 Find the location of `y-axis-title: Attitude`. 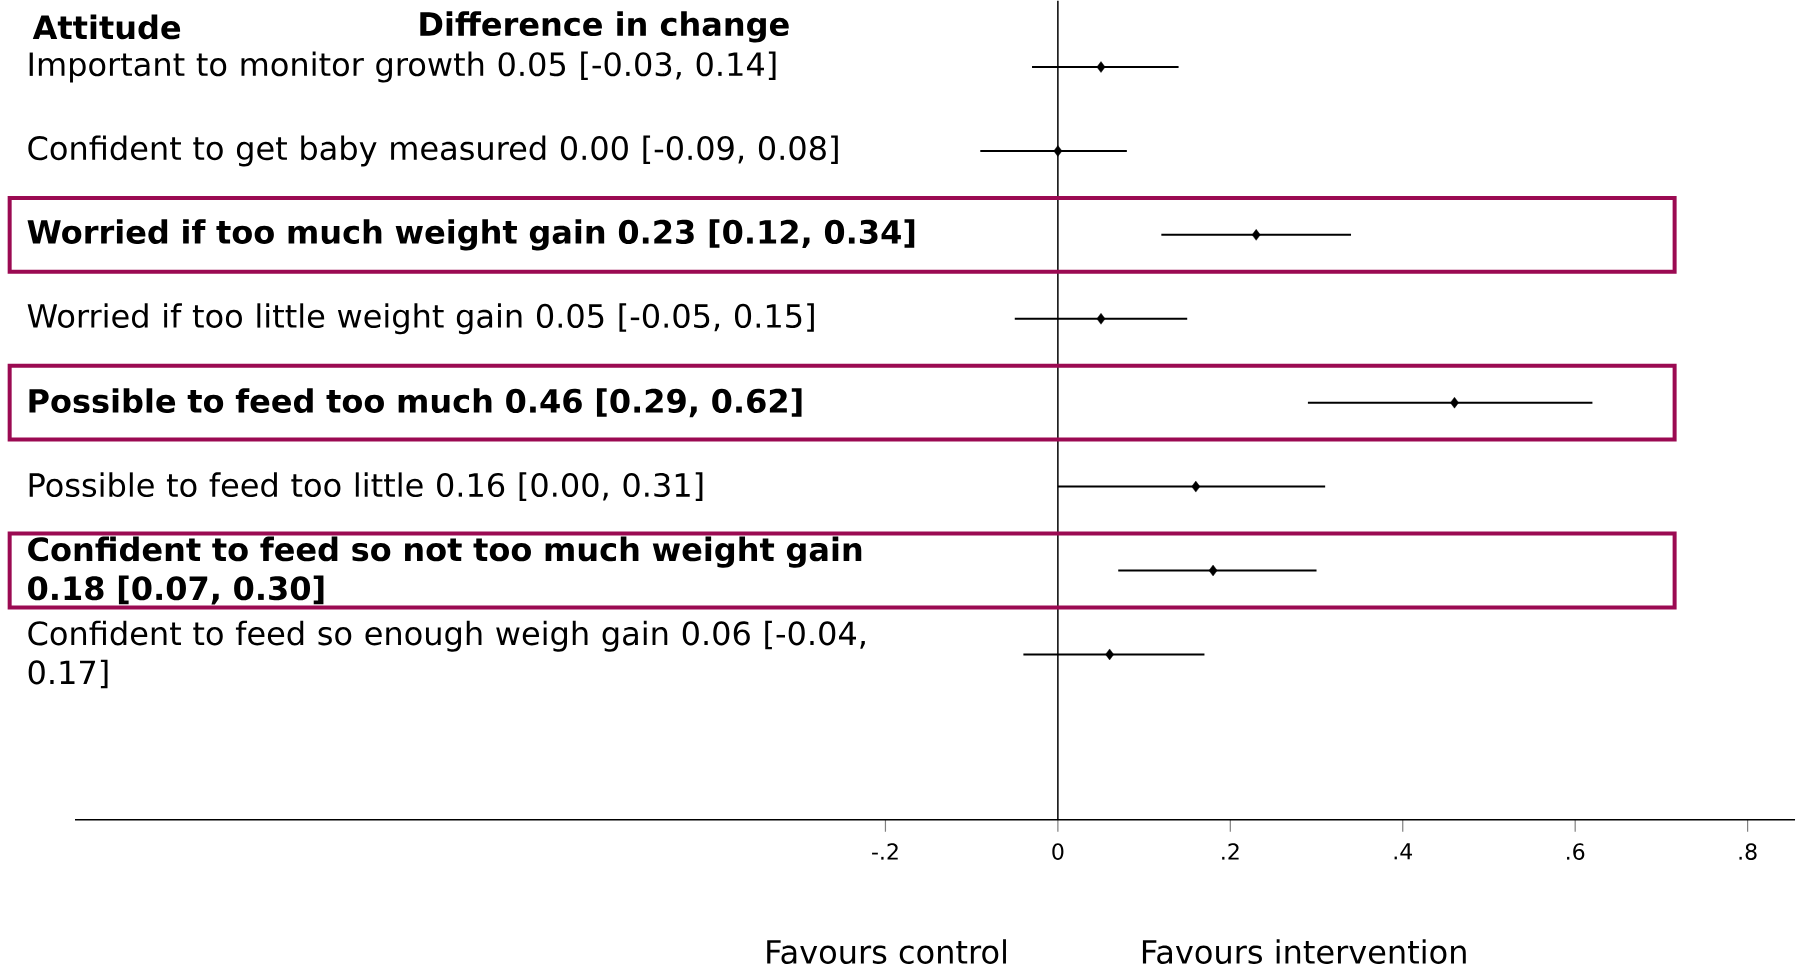

y-axis-title: Attitude is located at coordinates (106, 27).